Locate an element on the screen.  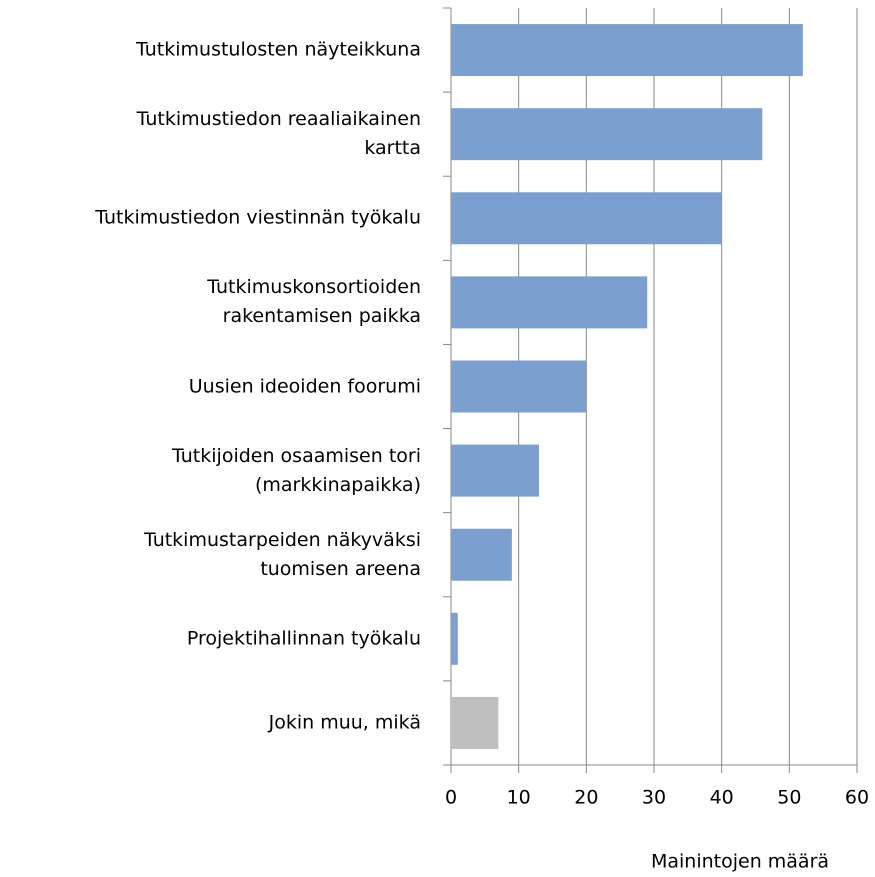
x-tick-label: 10 is located at coordinates (519, 798).